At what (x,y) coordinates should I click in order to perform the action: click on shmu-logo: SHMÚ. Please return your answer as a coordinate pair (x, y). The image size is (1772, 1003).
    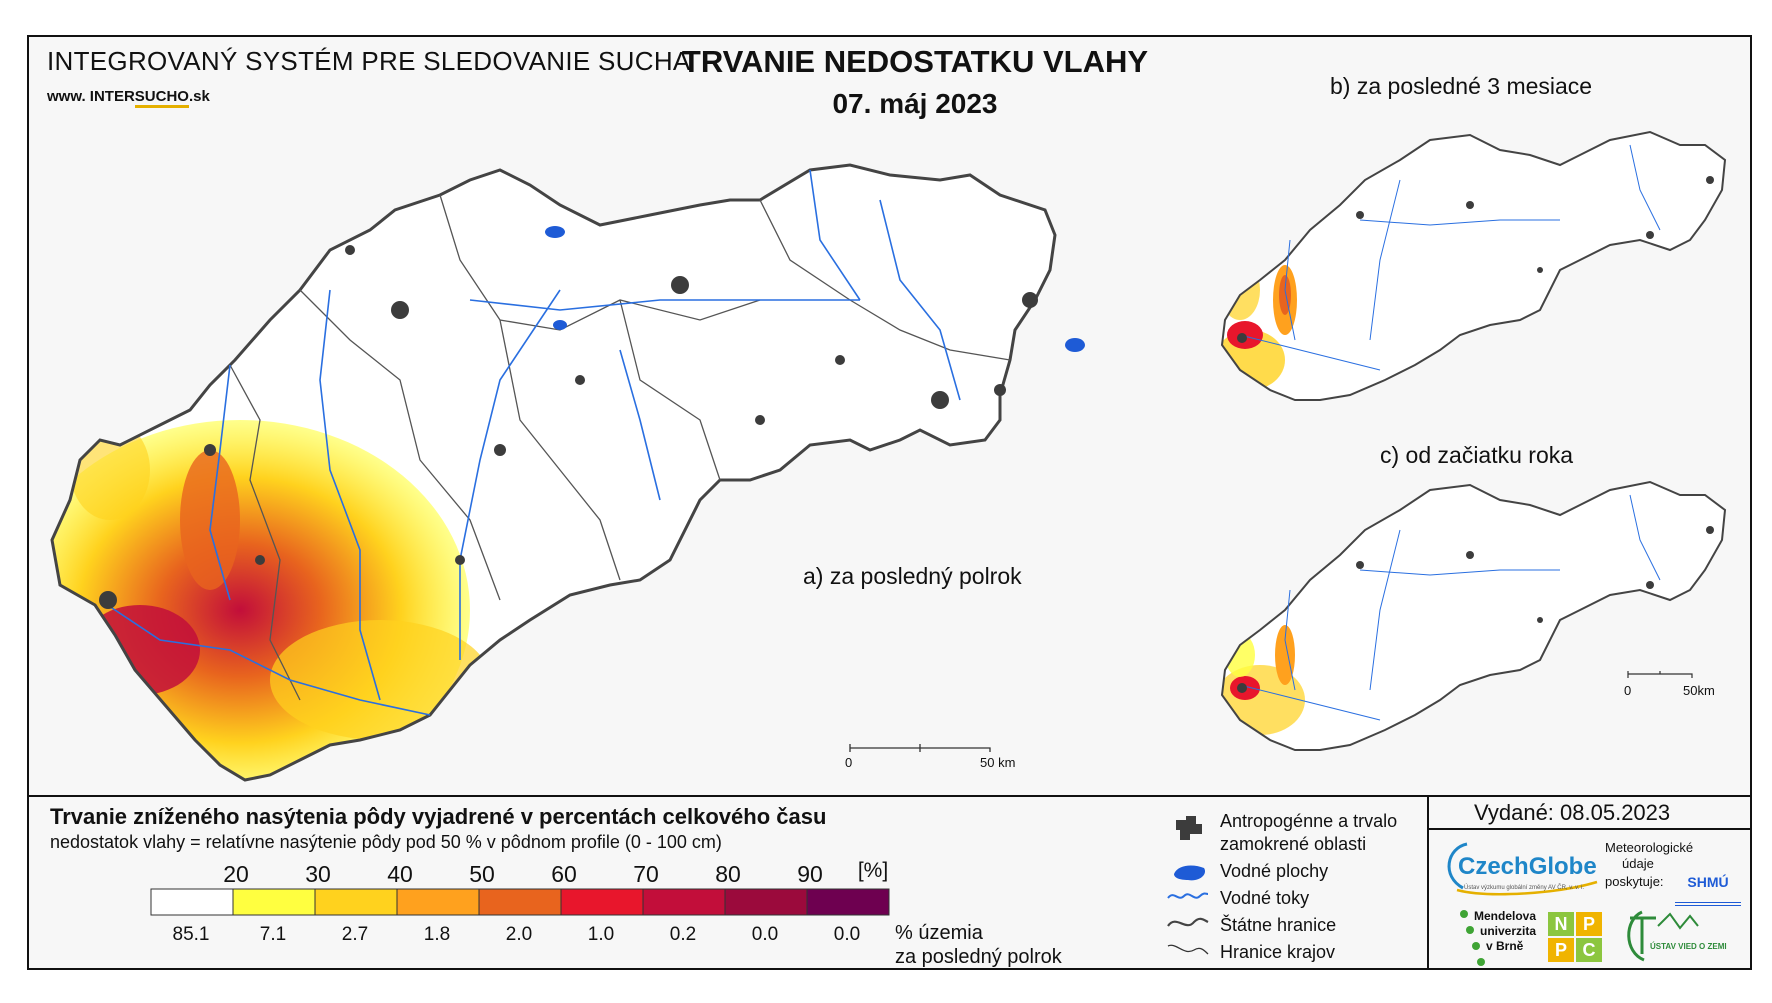
    Looking at the image, I should click on (1708, 884).